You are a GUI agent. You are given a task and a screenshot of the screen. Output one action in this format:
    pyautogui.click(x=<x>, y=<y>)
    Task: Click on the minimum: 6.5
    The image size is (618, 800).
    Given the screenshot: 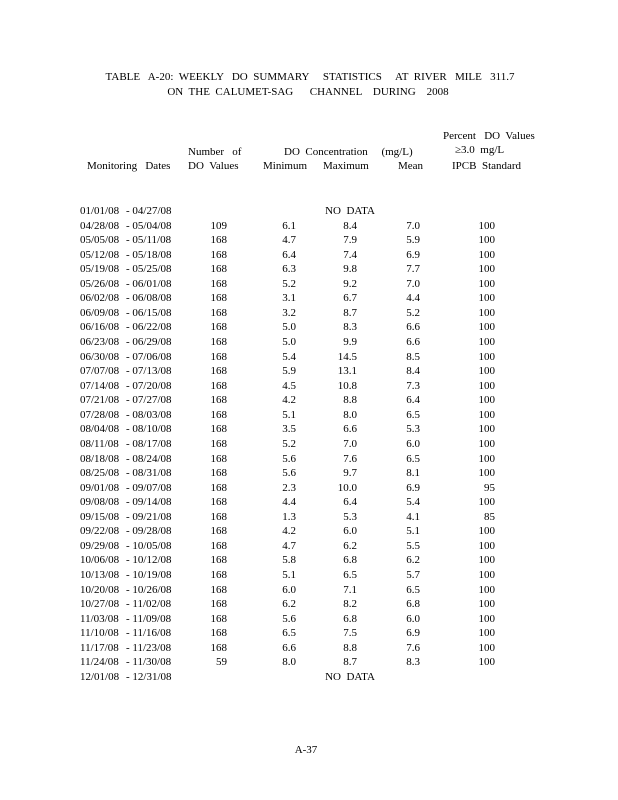 What is the action you would take?
    pyautogui.click(x=289, y=633)
    